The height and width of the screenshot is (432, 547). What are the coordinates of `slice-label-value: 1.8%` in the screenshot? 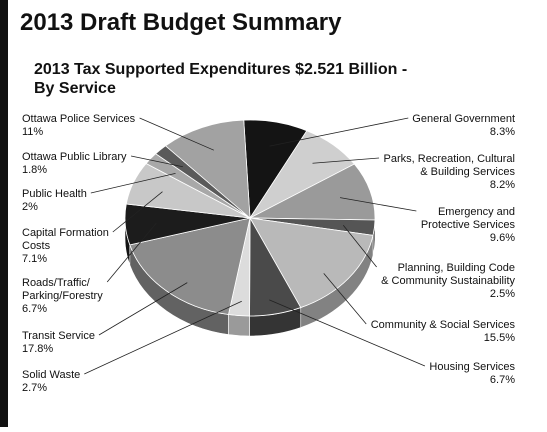 It's located at (34, 170).